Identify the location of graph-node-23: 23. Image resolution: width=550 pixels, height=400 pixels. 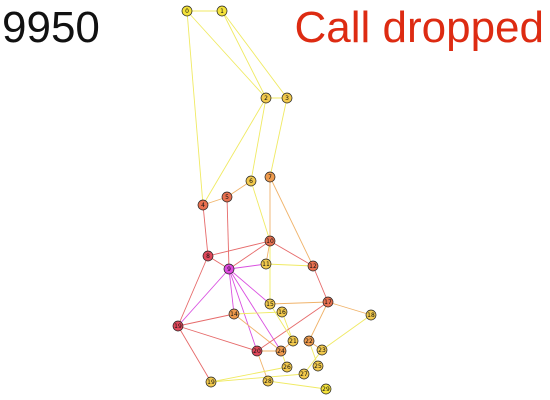
(322, 350).